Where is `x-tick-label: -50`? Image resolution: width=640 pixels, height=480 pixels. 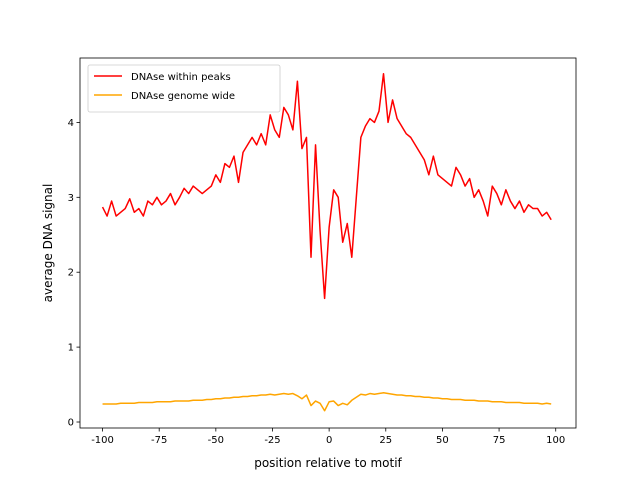 x-tick-label: -50 is located at coordinates (216, 440).